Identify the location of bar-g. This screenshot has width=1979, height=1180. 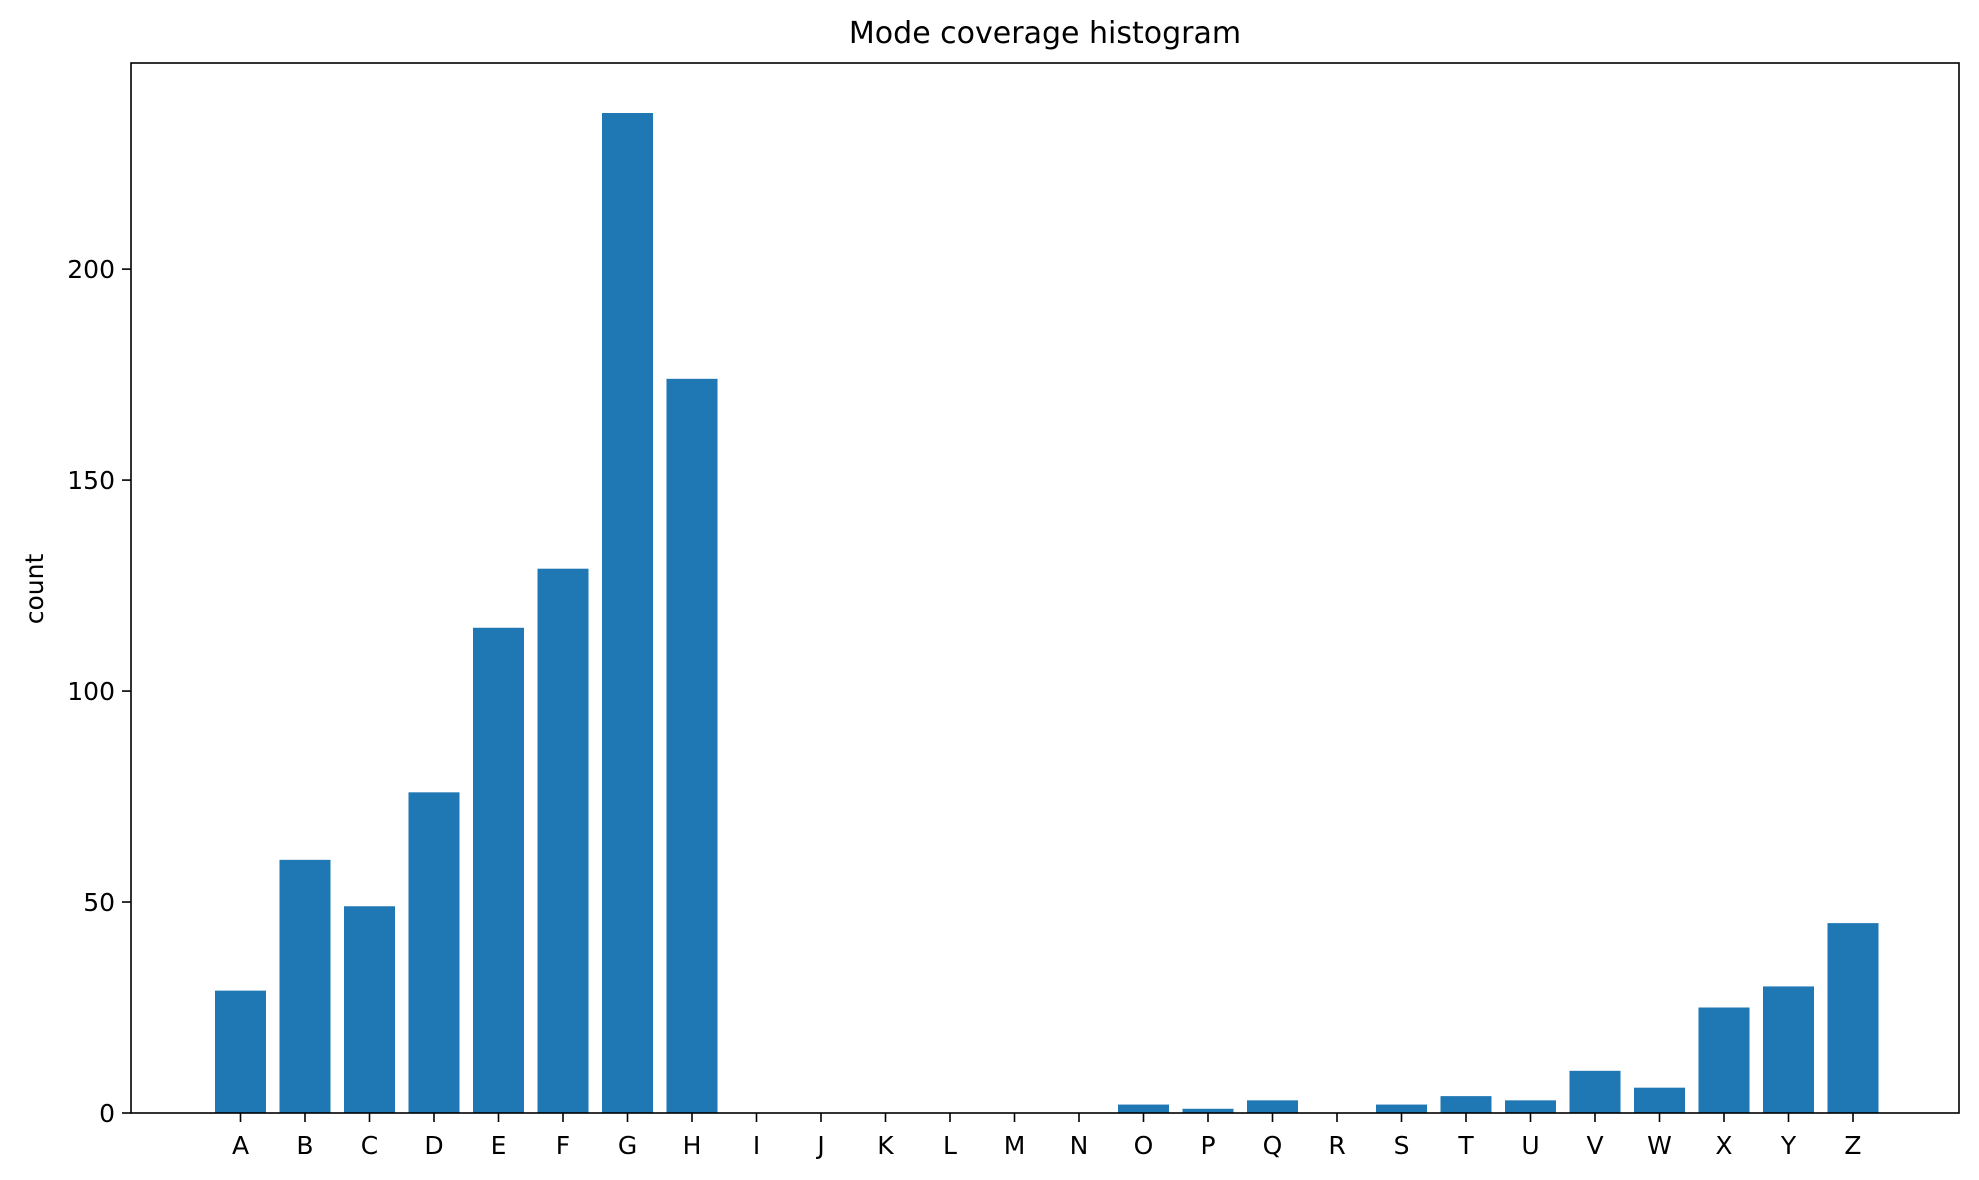
(627, 613).